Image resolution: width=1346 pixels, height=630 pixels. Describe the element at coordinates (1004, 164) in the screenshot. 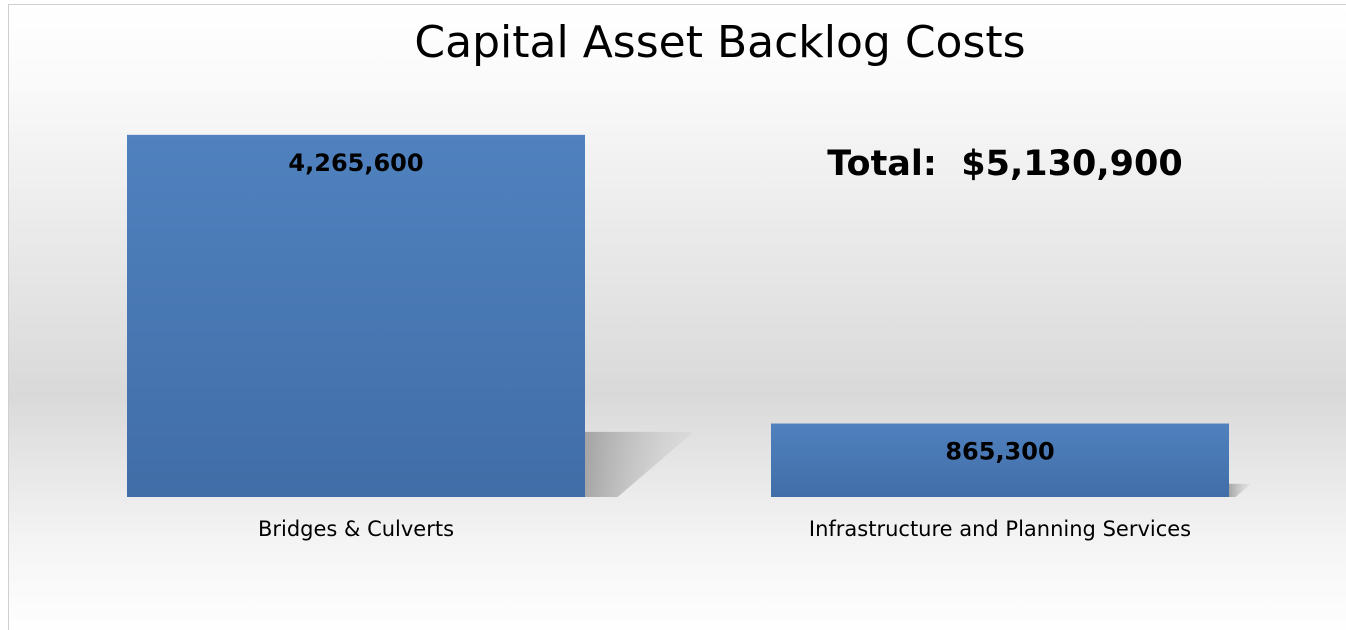

I see `total-annotation: Total: $5,130,900` at that location.